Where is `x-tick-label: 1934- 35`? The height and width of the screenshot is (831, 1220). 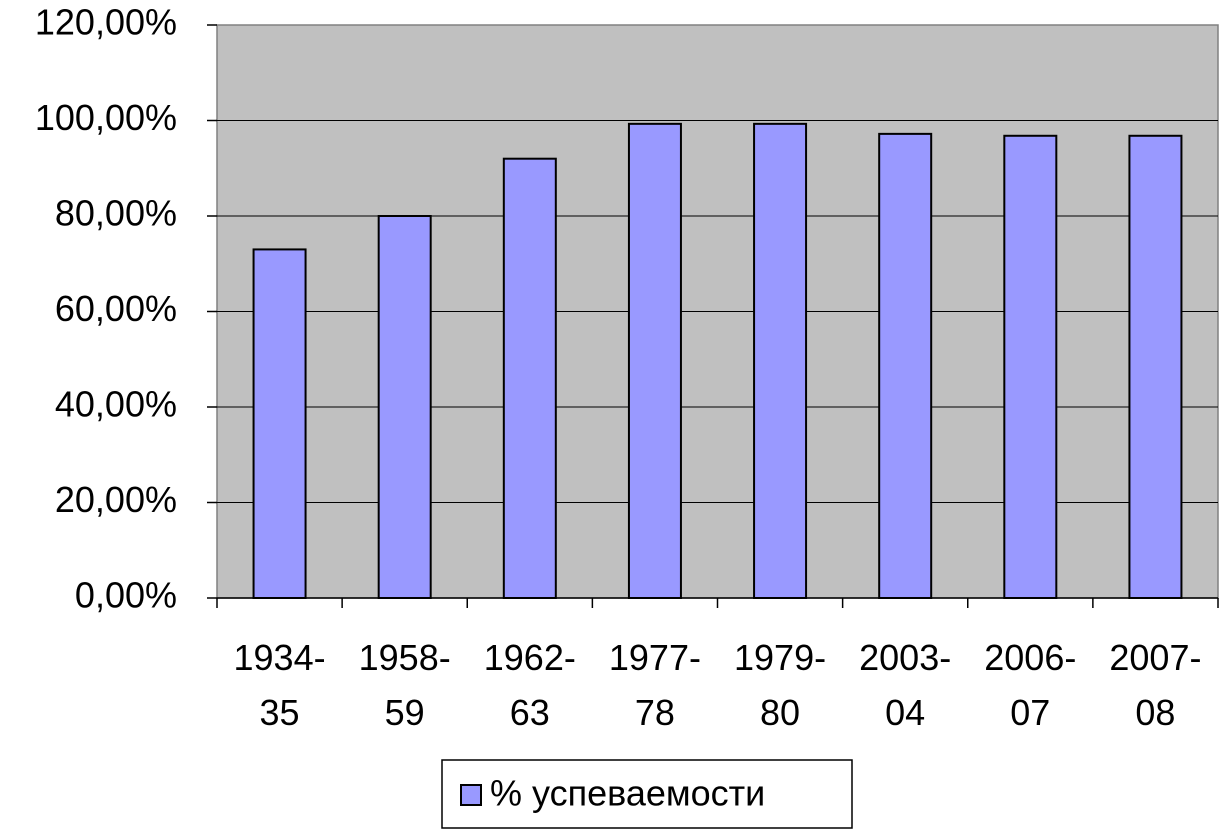
x-tick-label: 1934- 35 is located at coordinates (280, 685).